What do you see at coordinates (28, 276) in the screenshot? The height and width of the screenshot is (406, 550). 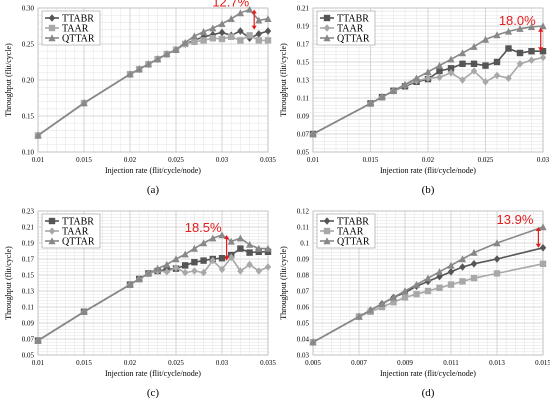 I see `y-tick-label: 0.15` at bounding box center [28, 276].